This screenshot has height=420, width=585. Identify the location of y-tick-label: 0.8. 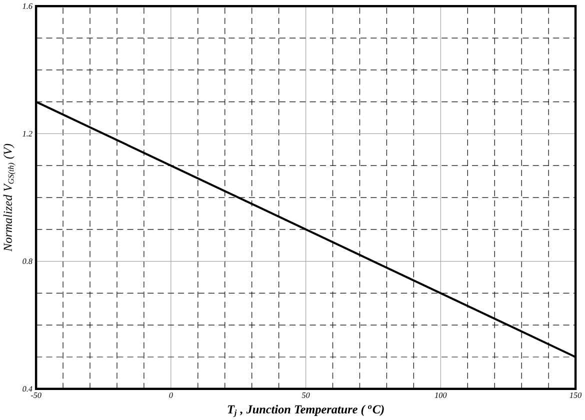
(27, 261).